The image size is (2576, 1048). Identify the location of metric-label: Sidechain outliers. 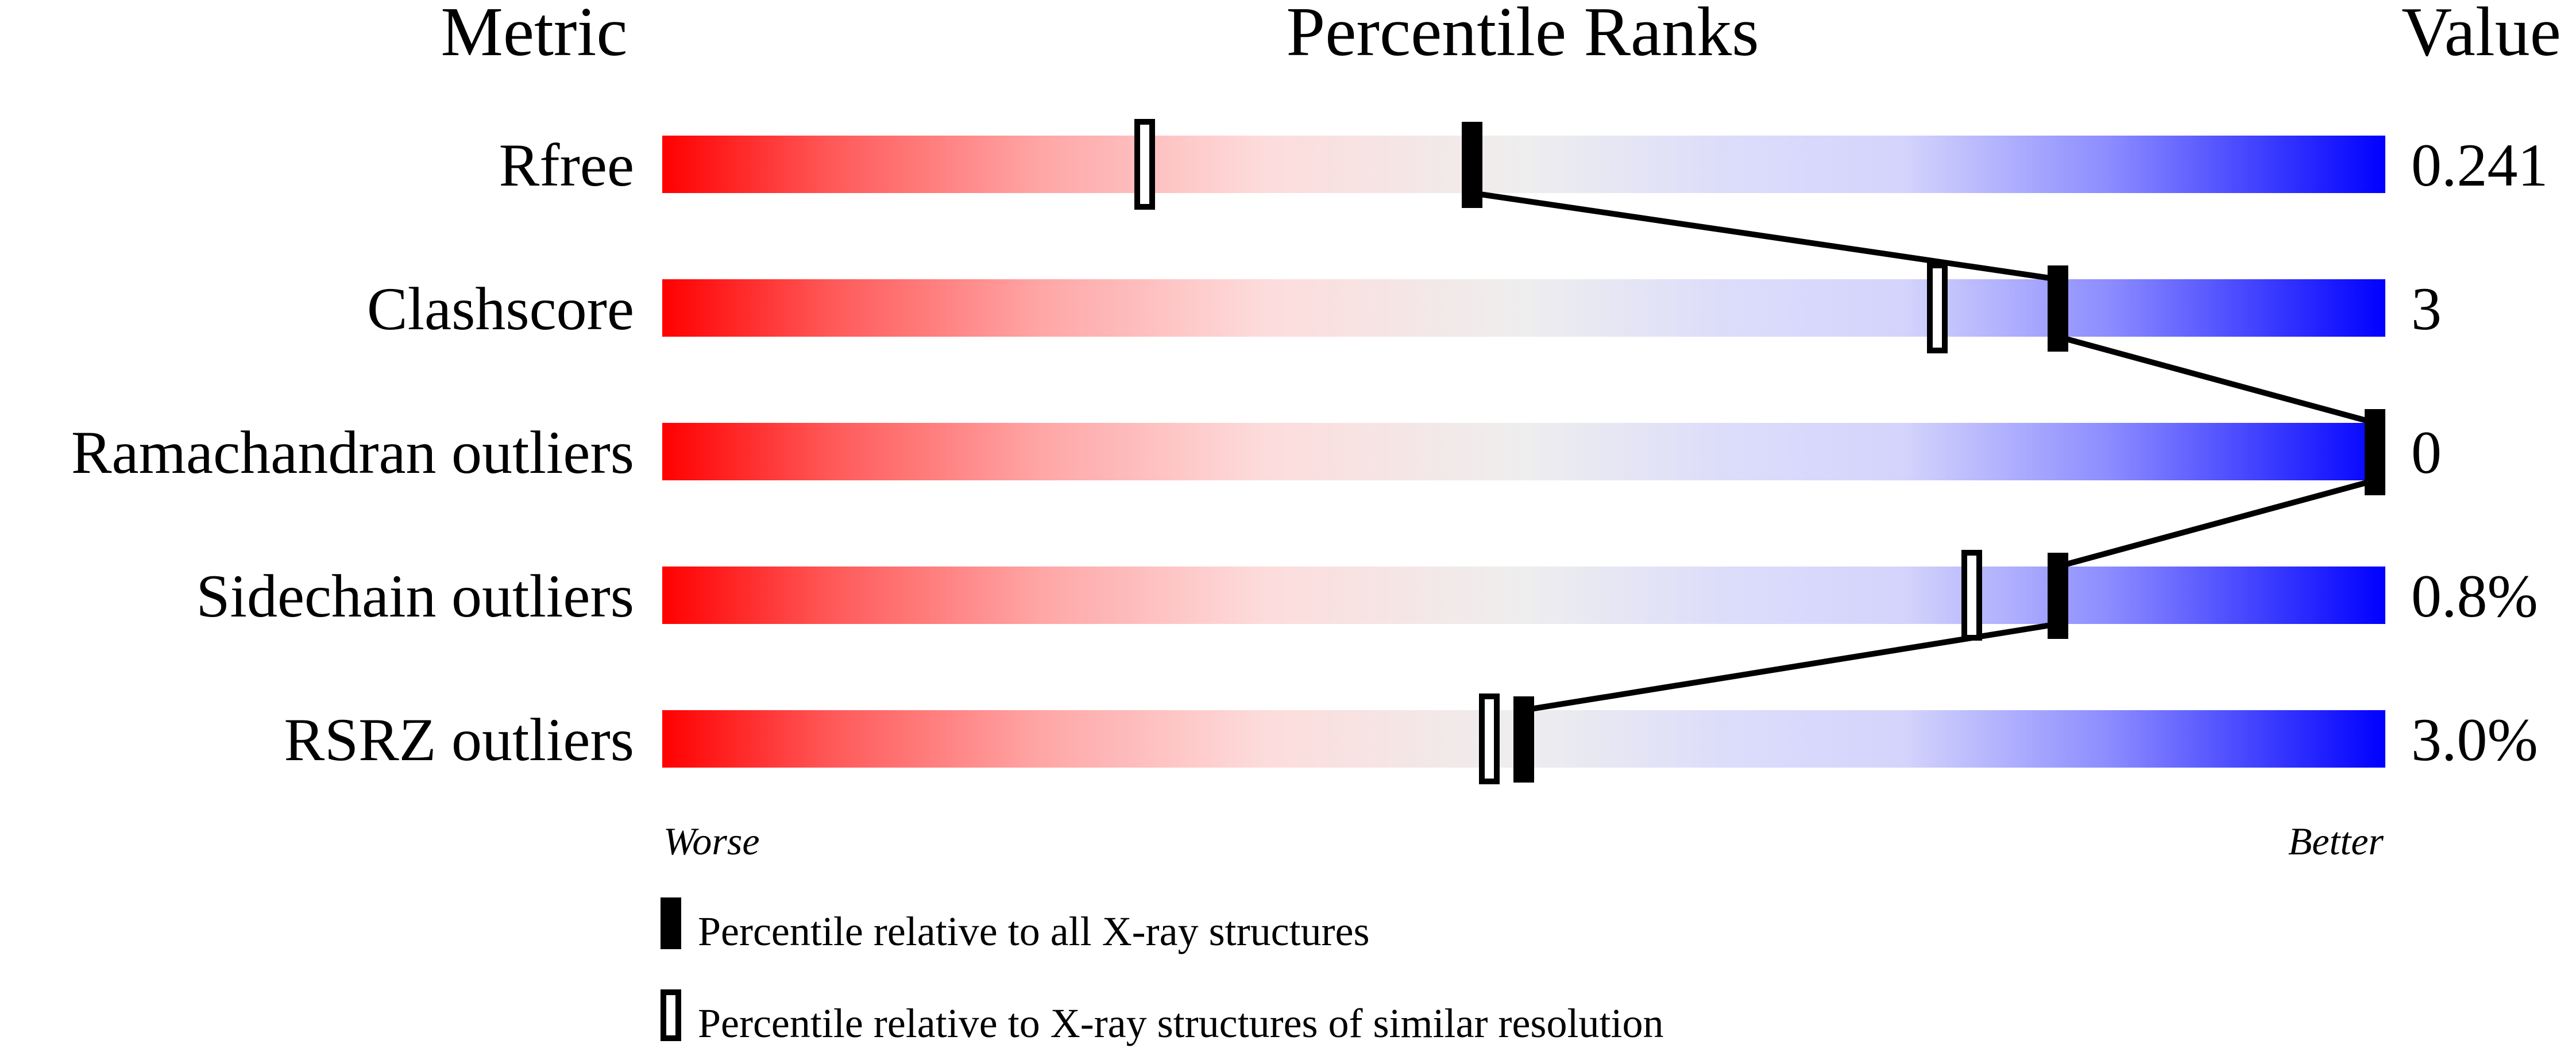
(415, 596).